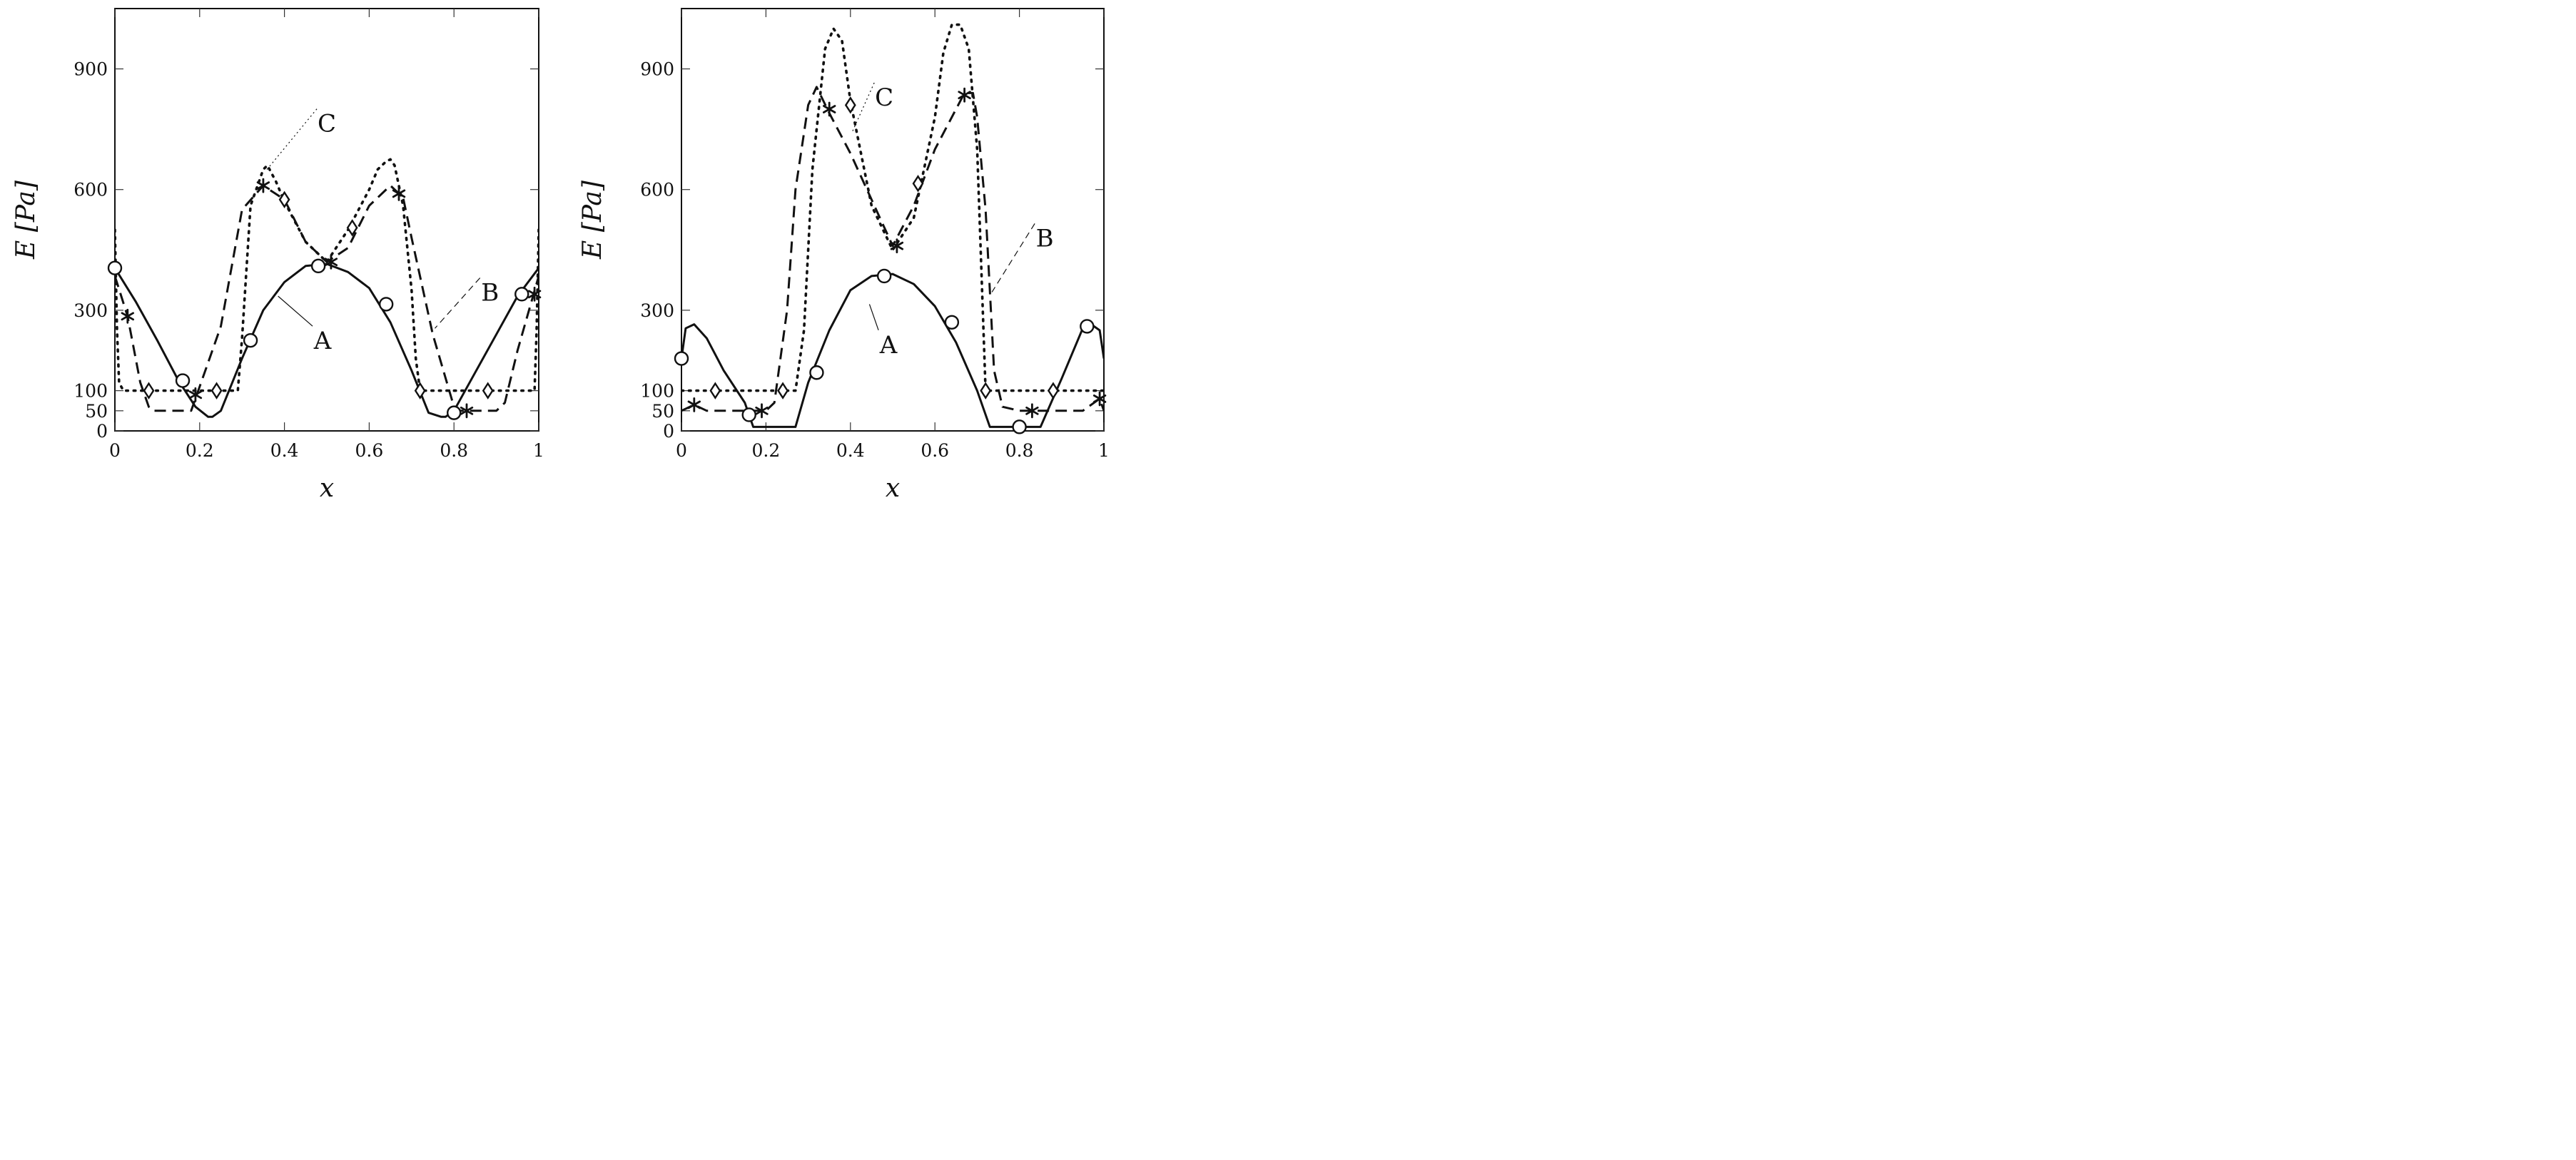  I want to click on series-line-B, so click(893, 249).